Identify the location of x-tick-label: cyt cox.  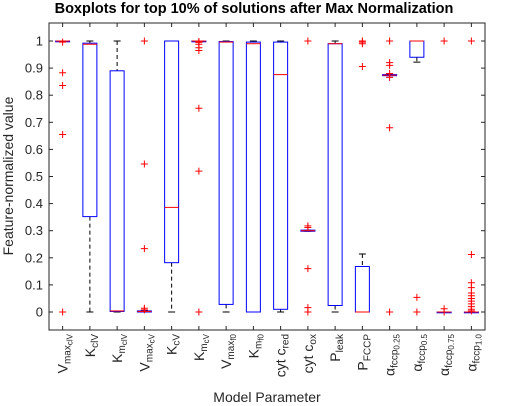
(309, 353).